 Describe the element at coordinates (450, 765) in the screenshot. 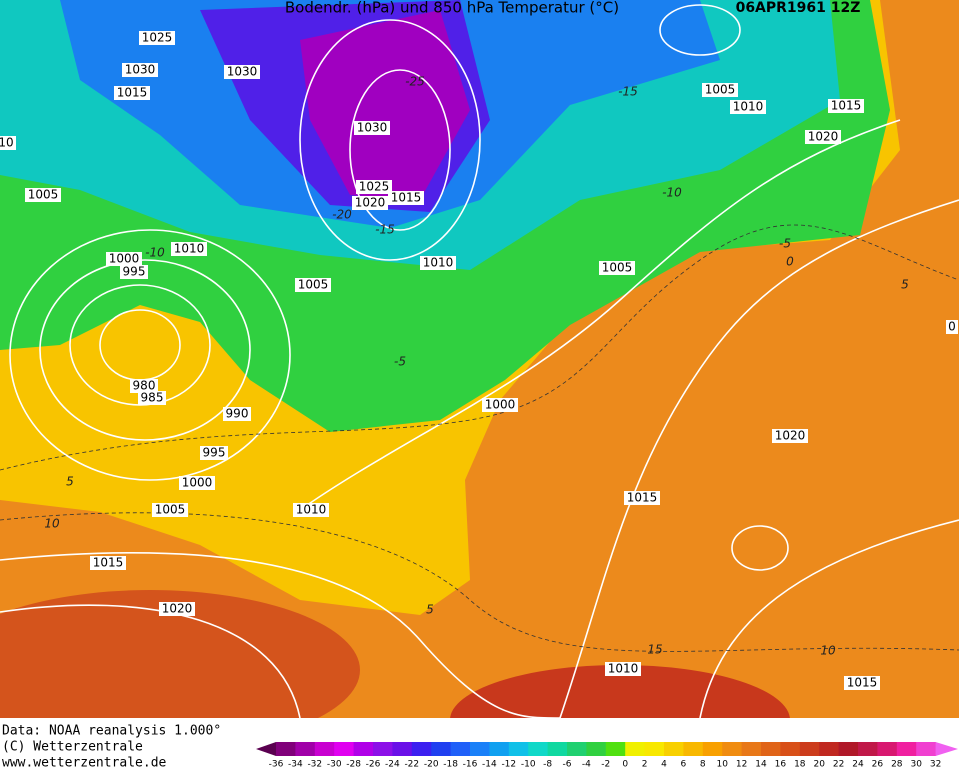

I see `colorbar-label: -18` at that location.